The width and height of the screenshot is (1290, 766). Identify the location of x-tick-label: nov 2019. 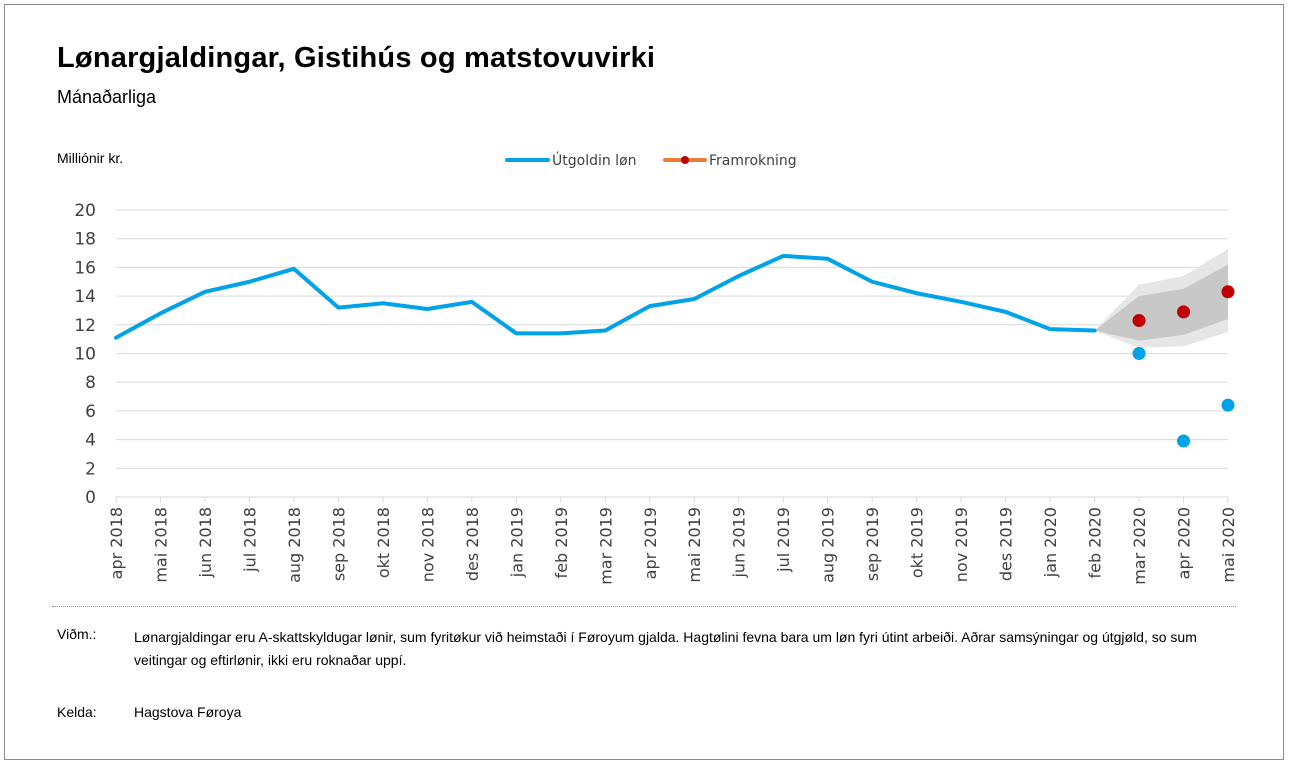
(961, 544).